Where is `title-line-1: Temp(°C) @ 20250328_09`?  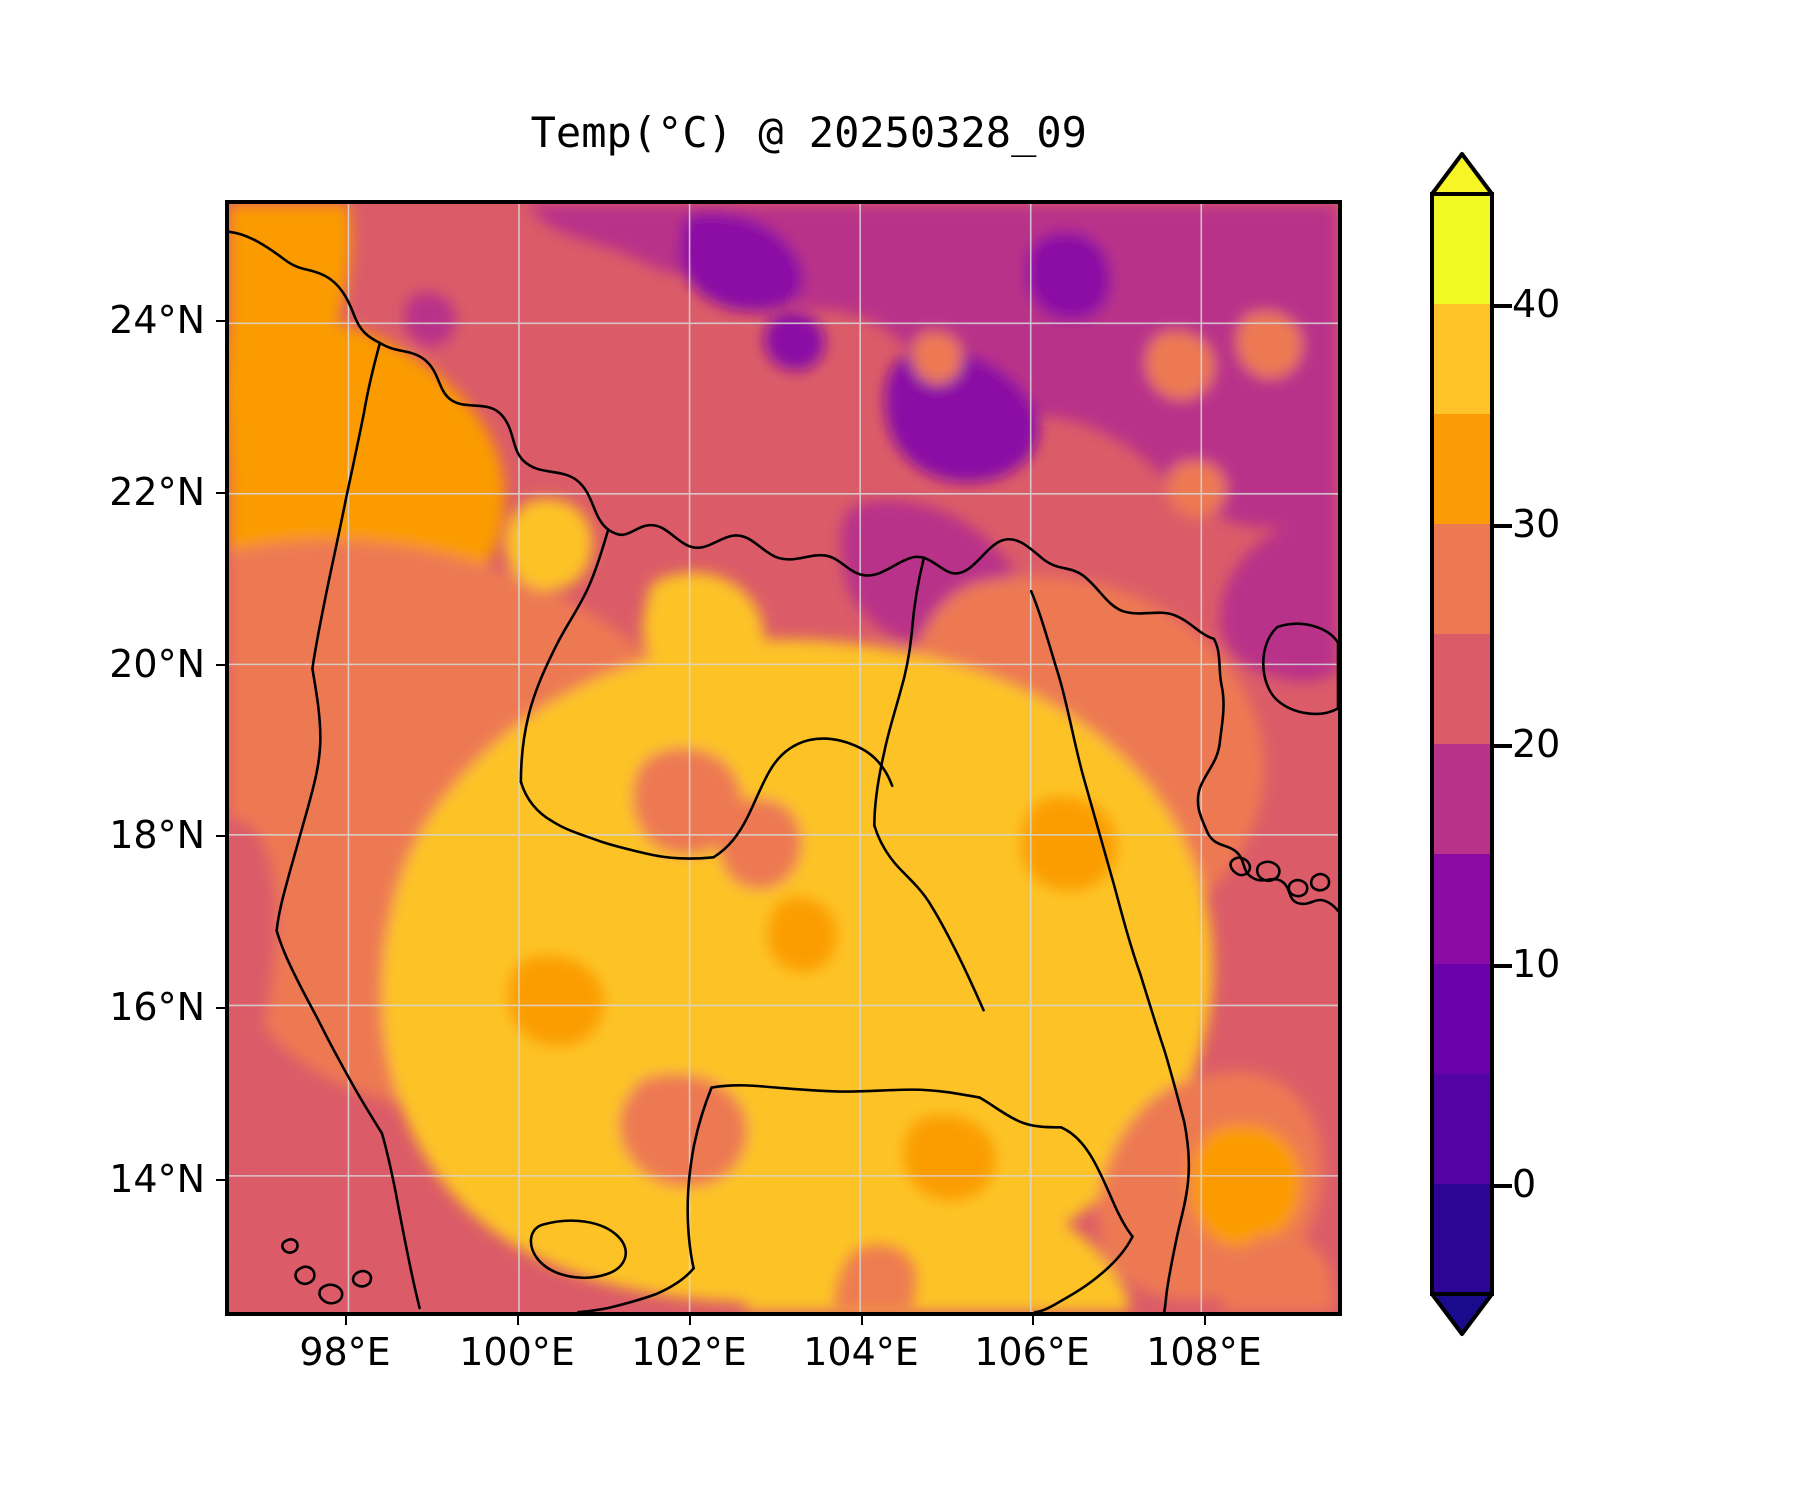
title-line-1: Temp(°C) @ 20250328_09 is located at coordinates (808, 132).